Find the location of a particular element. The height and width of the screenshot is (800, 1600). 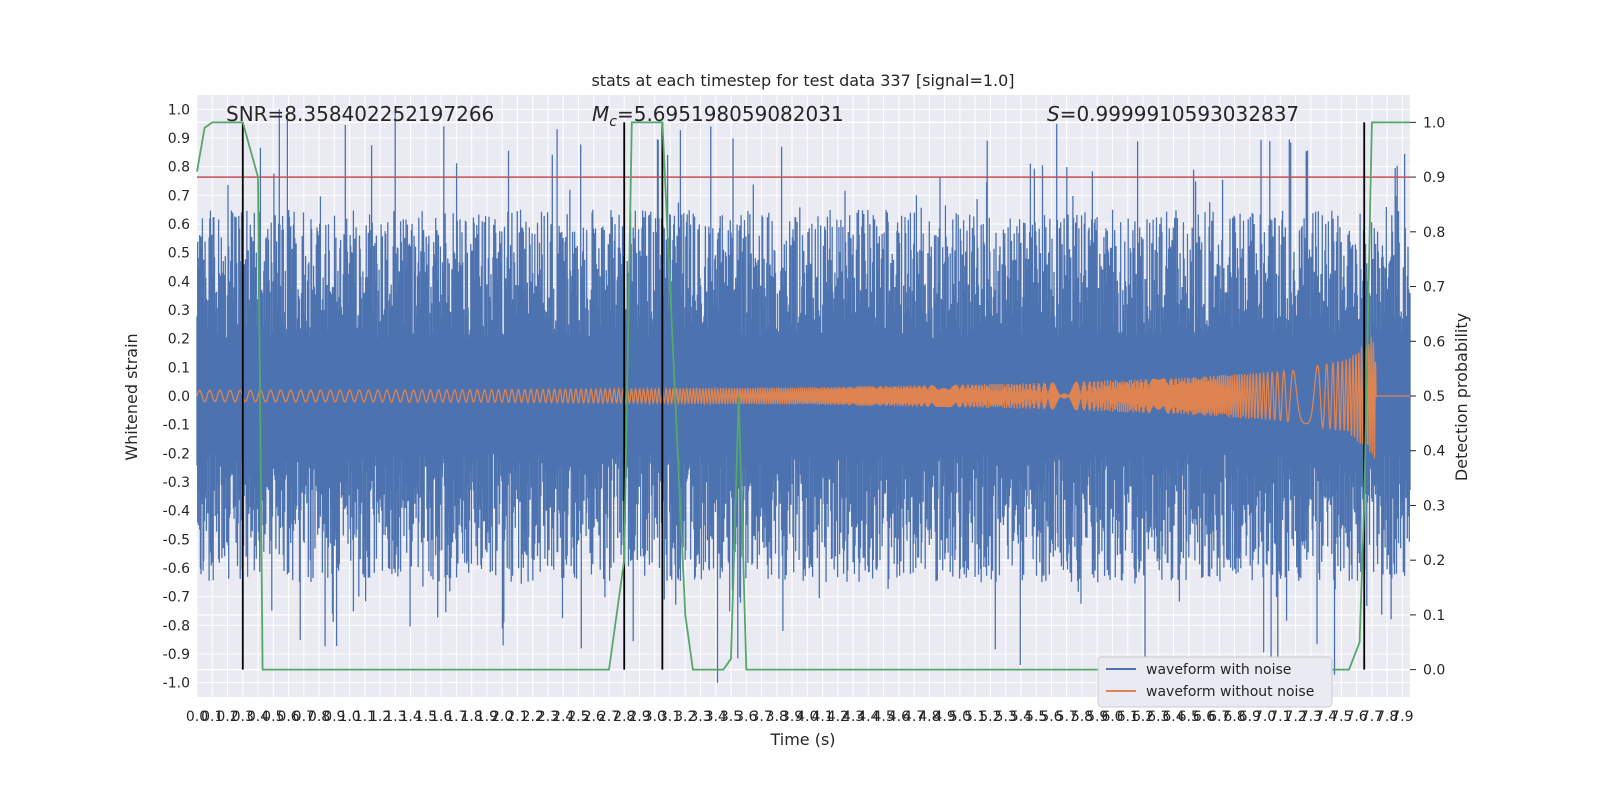

x-tick-label: 7.0 is located at coordinates (1265, 717).